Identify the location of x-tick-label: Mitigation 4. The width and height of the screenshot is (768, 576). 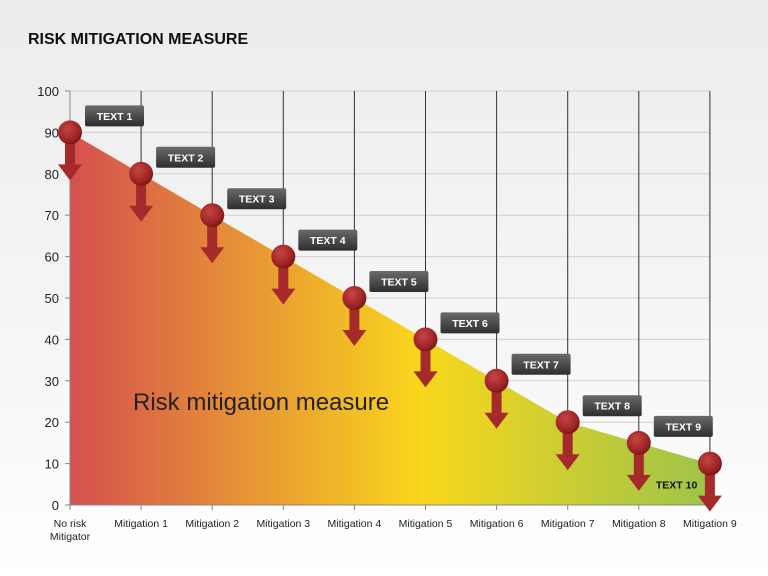
(355, 524).